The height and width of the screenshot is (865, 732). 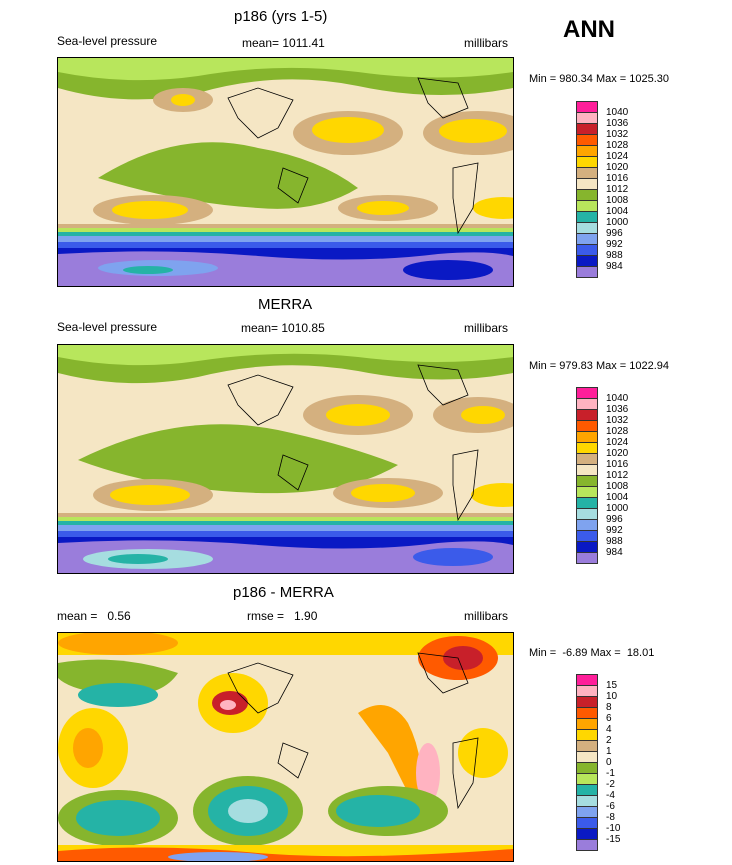 I want to click on panel3-legend-swatch, so click(x=587, y=845).